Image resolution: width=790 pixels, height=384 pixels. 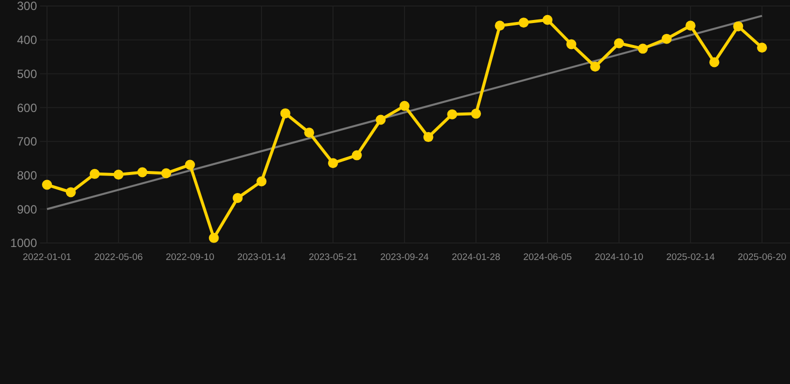 What do you see at coordinates (190, 257) in the screenshot?
I see `x-tick-label: 2022-09-10` at bounding box center [190, 257].